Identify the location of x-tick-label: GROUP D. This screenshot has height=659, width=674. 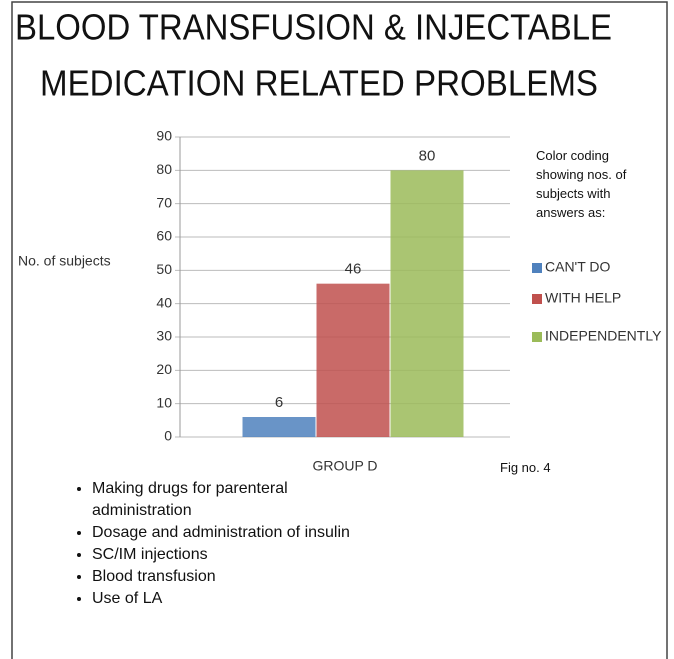
(344, 466).